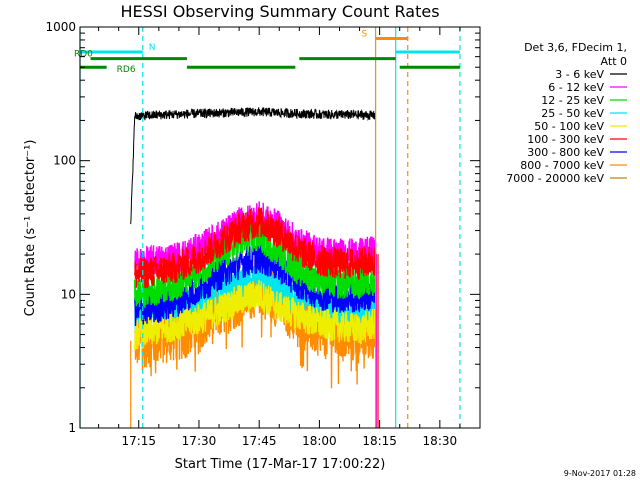 The image size is (640, 480). What do you see at coordinates (614, 61) in the screenshot?
I see `legend-header-1: Att 0` at bounding box center [614, 61].